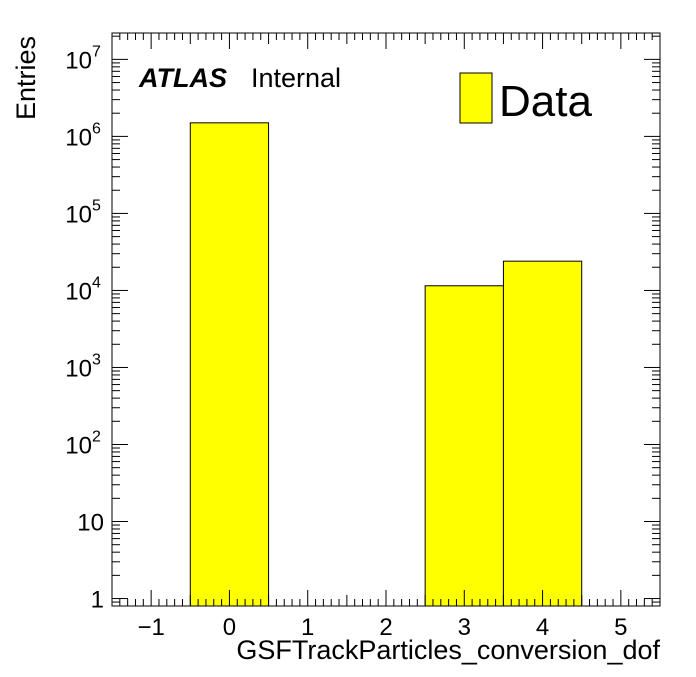 Image resolution: width=696 pixels, height=677 pixels. Describe the element at coordinates (545, 101) in the screenshot. I see `legend-label: Data` at that location.